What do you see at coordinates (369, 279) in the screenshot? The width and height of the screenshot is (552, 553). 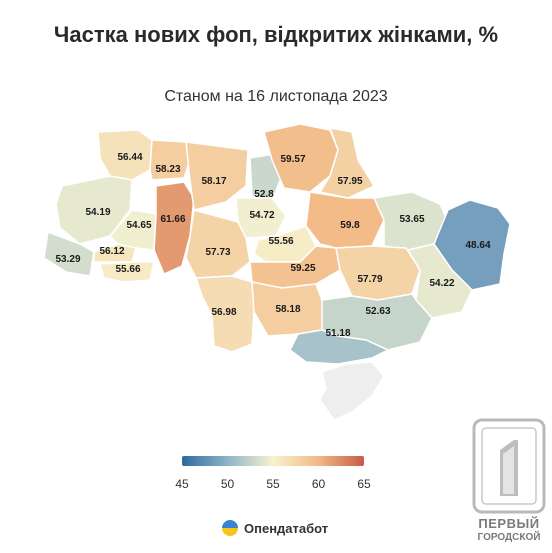 I see `region-value-label: 57.79` at bounding box center [369, 279].